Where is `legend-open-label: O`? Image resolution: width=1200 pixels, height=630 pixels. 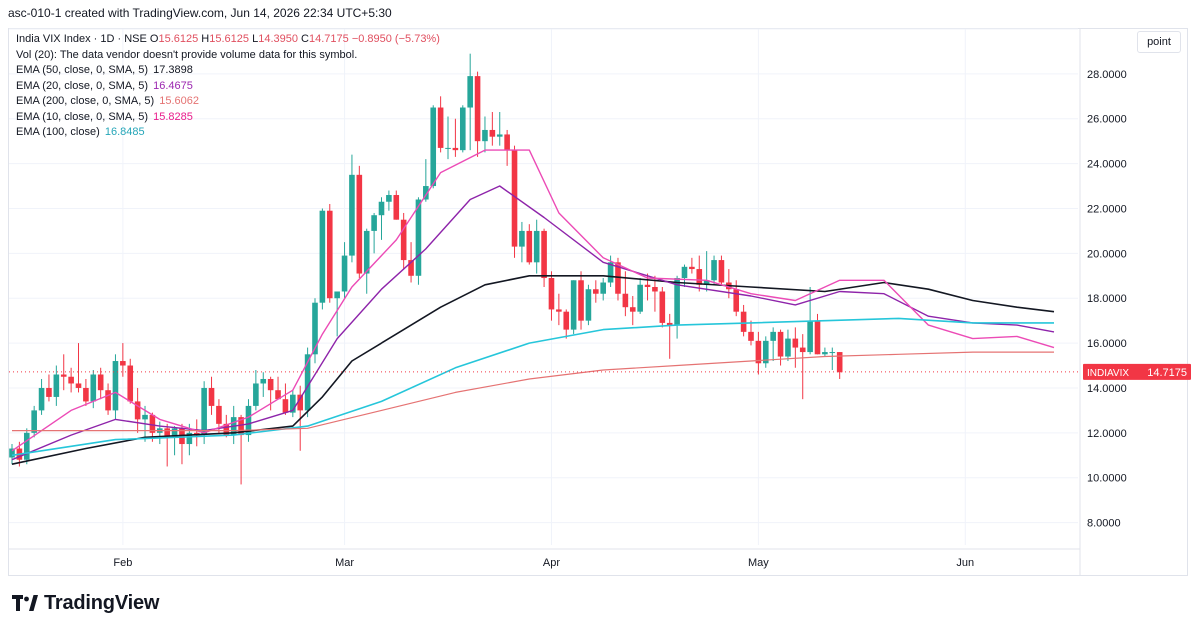 legend-open-label: O is located at coordinates (154, 39).